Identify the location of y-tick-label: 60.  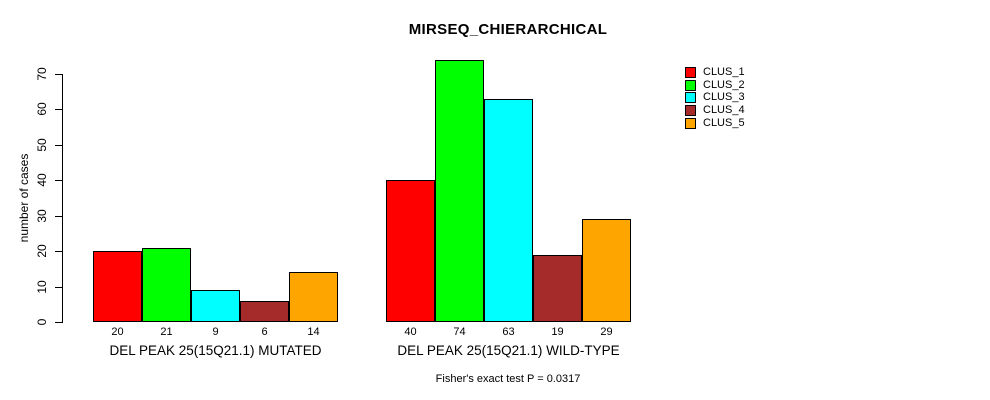
(42, 109).